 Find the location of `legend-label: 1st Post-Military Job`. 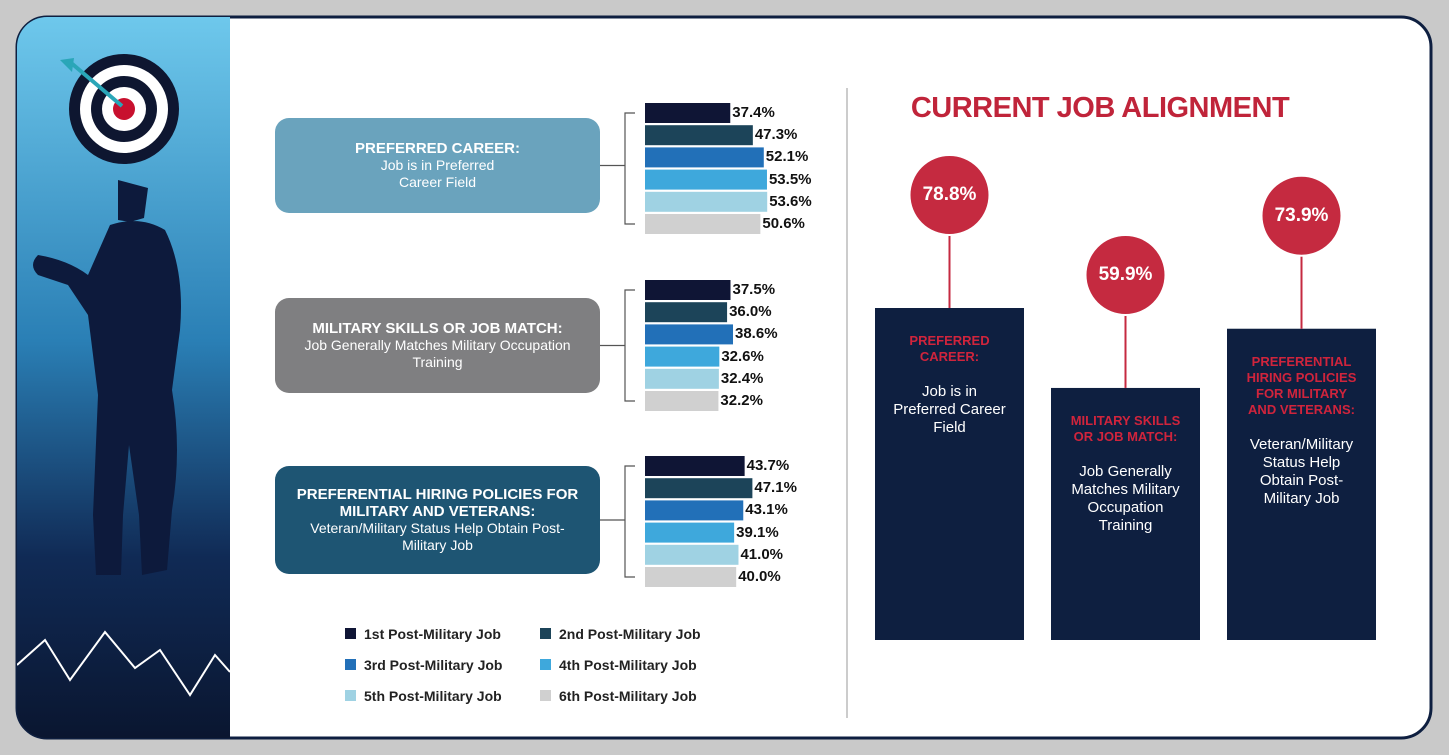

legend-label: 1st Post-Military Job is located at coordinates (432, 634).